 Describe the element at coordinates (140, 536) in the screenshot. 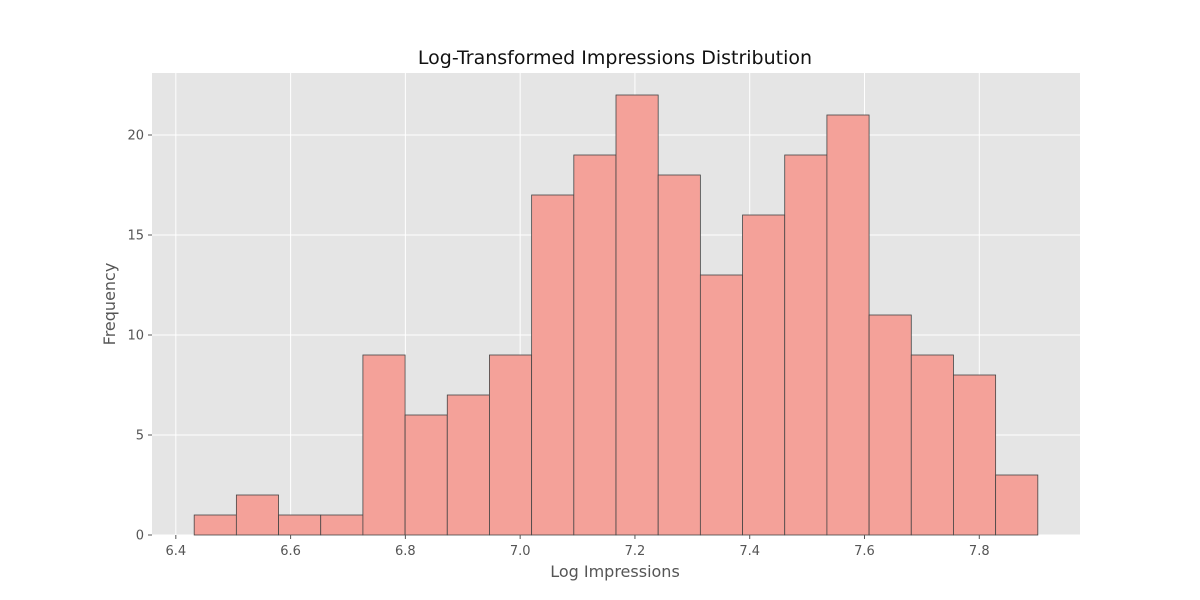

I see `y-tick-label: 0` at that location.